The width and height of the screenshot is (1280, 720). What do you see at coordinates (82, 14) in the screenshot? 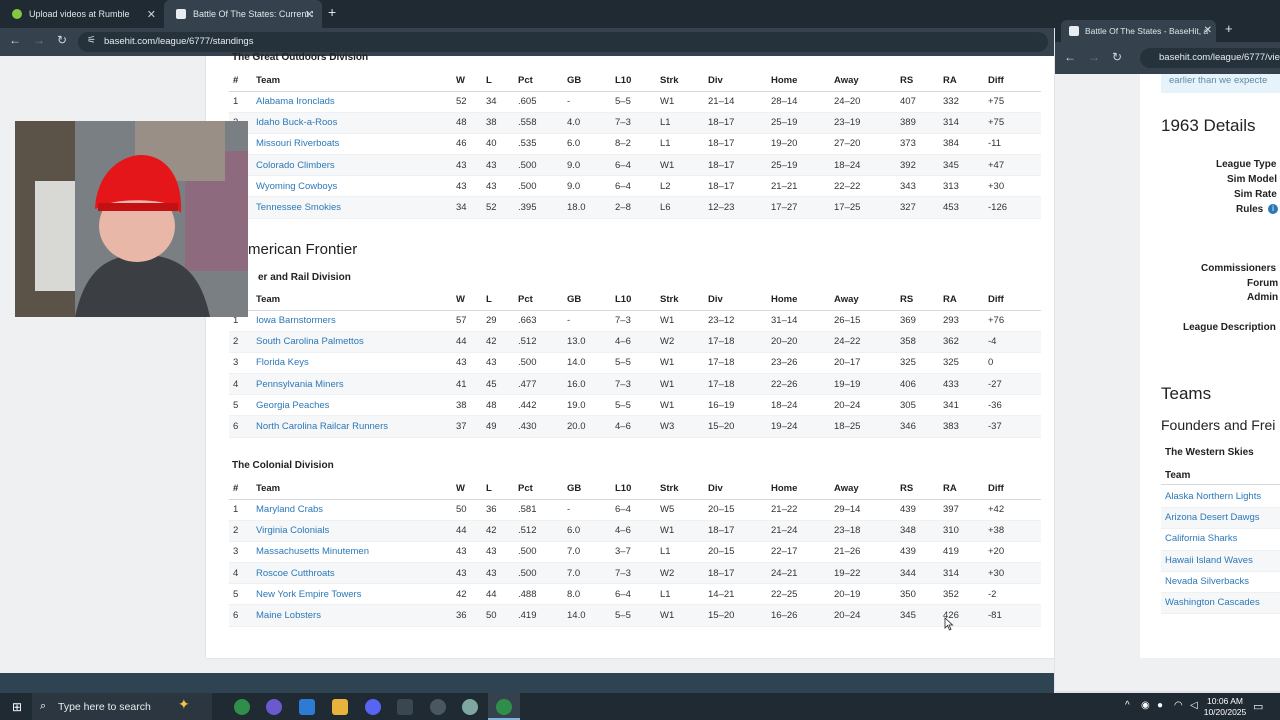
I see `tab-rumble: Upload videos at Rumble ✕` at bounding box center [82, 14].